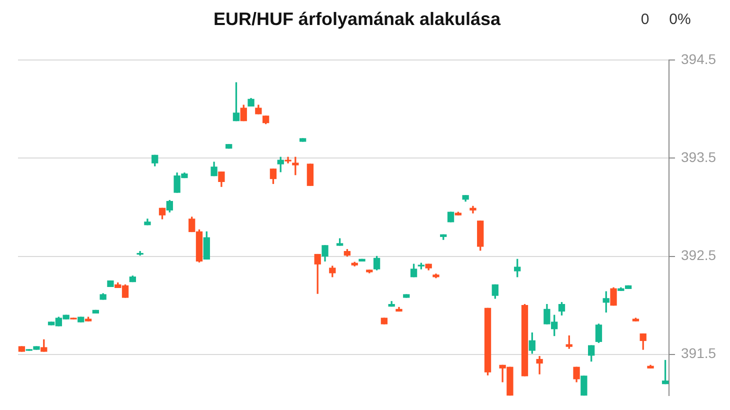 The height and width of the screenshot is (410, 730). I want to click on text: 0, so click(645, 19).